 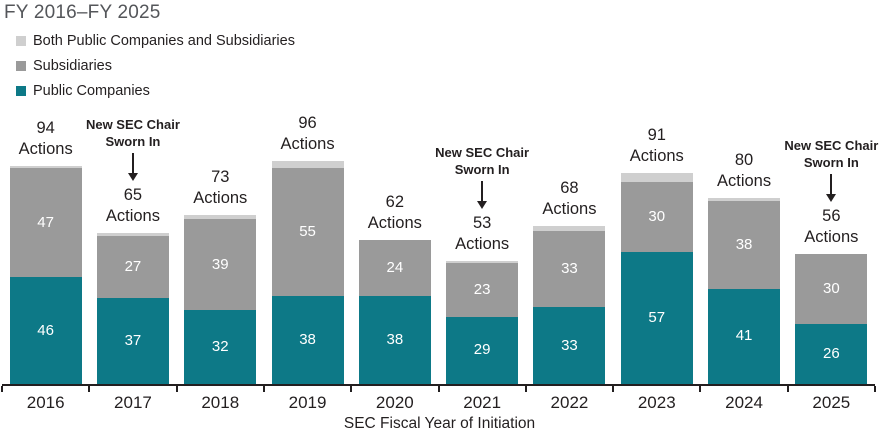 I want to click on x-tick-label-2022: 2022, so click(x=569, y=402).